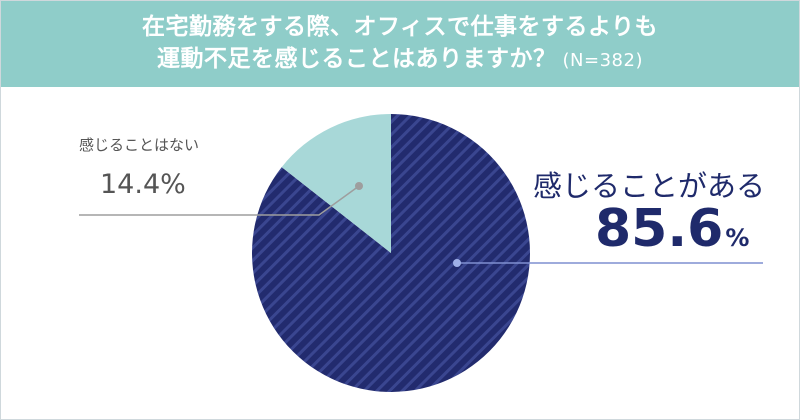  Describe the element at coordinates (457, 263) in the screenshot. I see `leader-dot-yes` at that location.